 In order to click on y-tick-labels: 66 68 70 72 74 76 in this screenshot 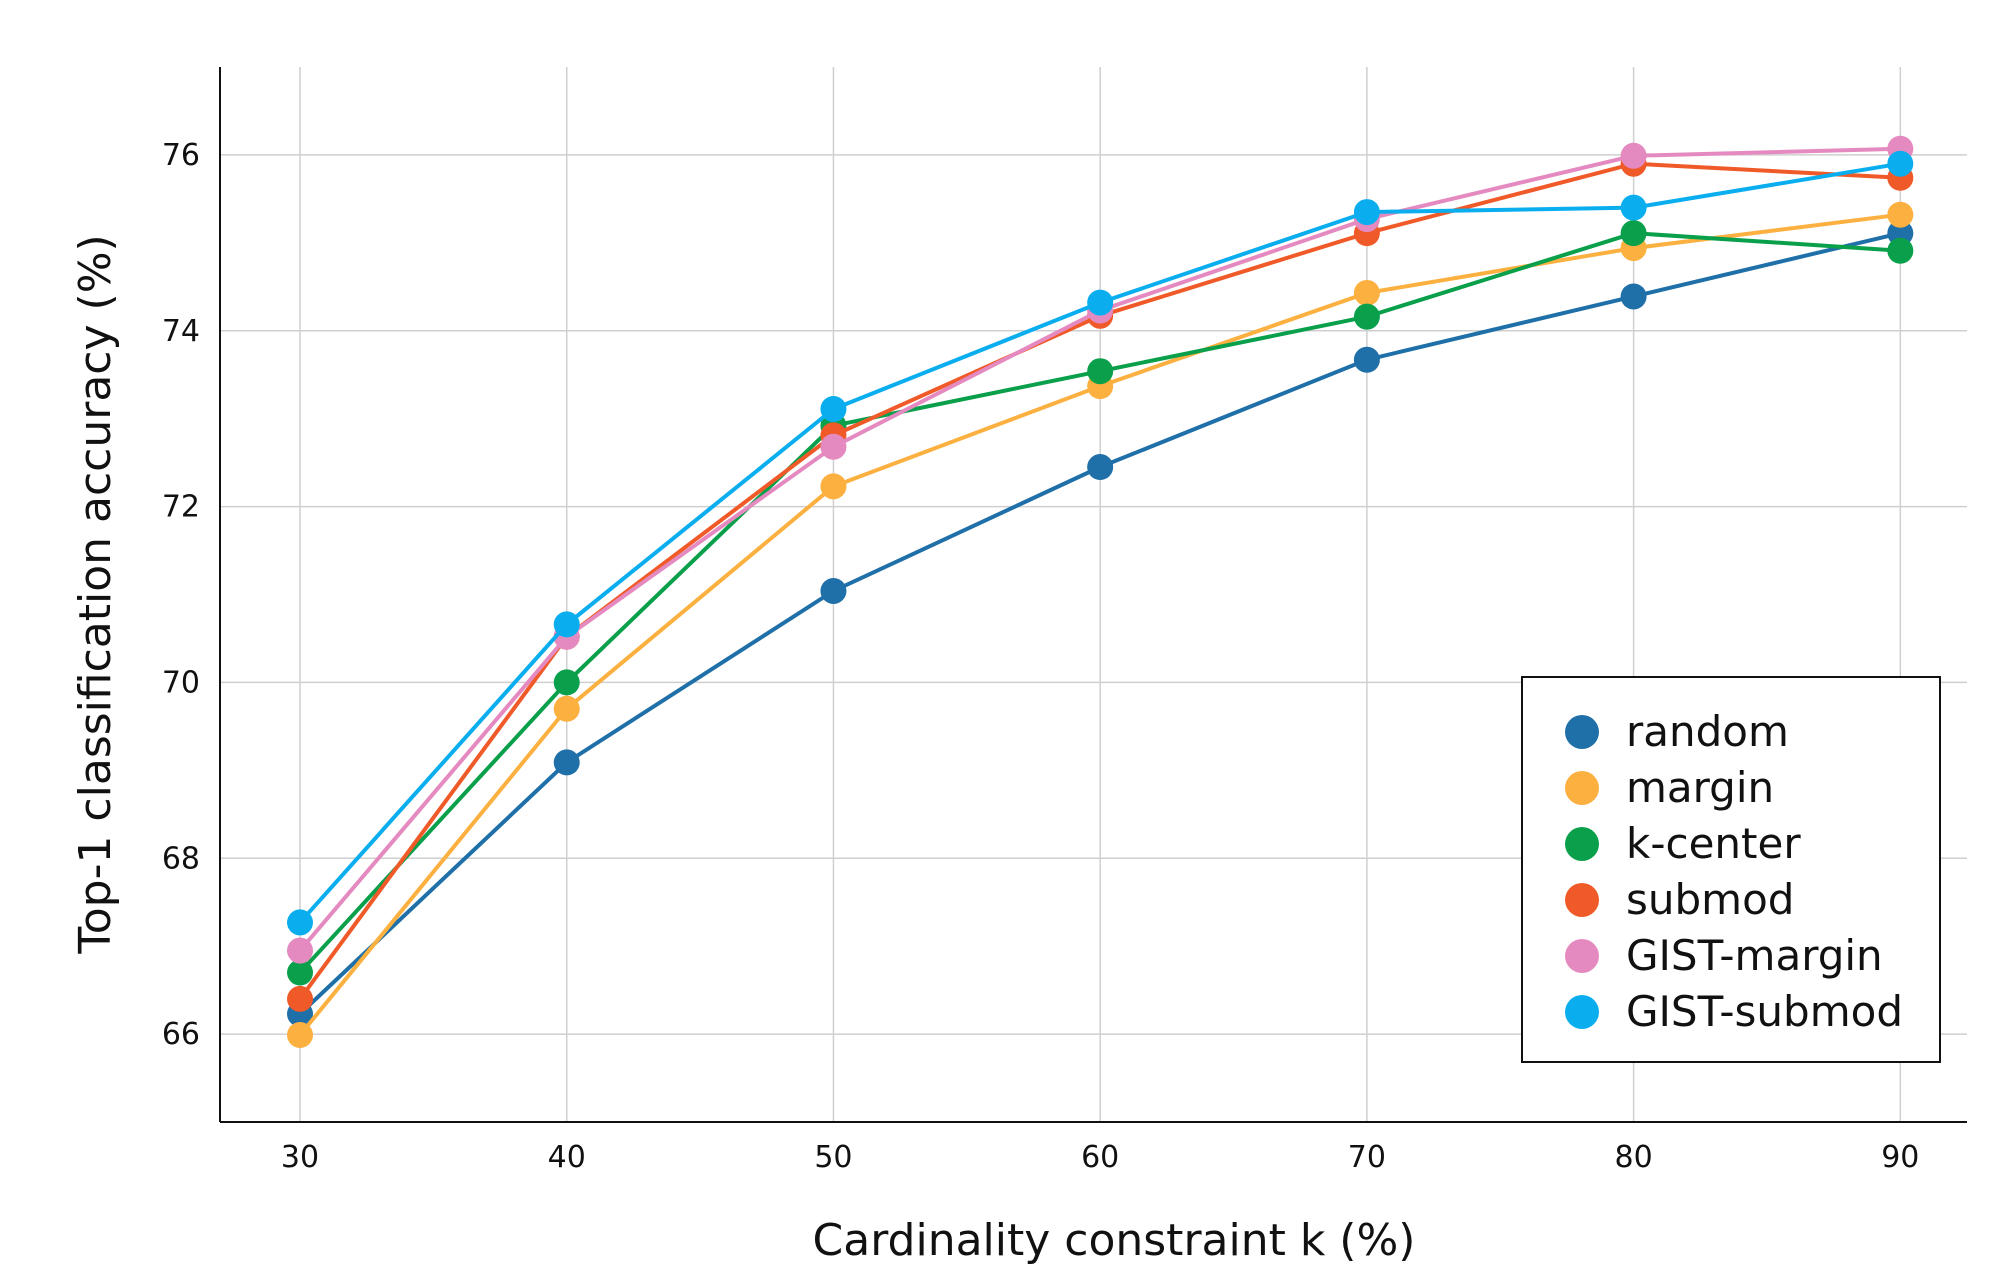, I will do `click(181, 595)`.